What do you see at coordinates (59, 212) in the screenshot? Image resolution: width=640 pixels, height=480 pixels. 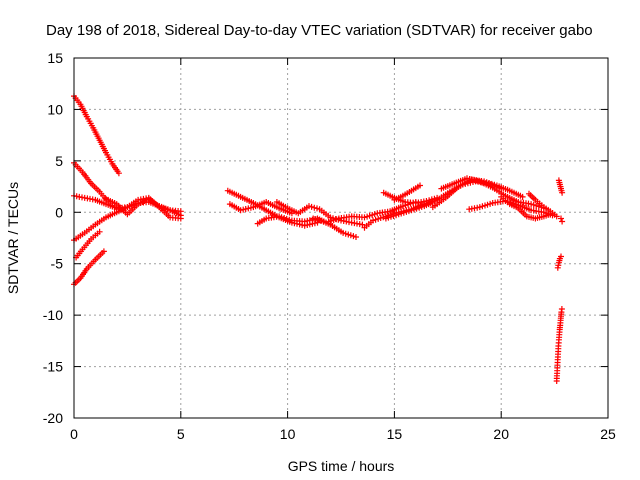 I see `y-tick-label: 0` at bounding box center [59, 212].